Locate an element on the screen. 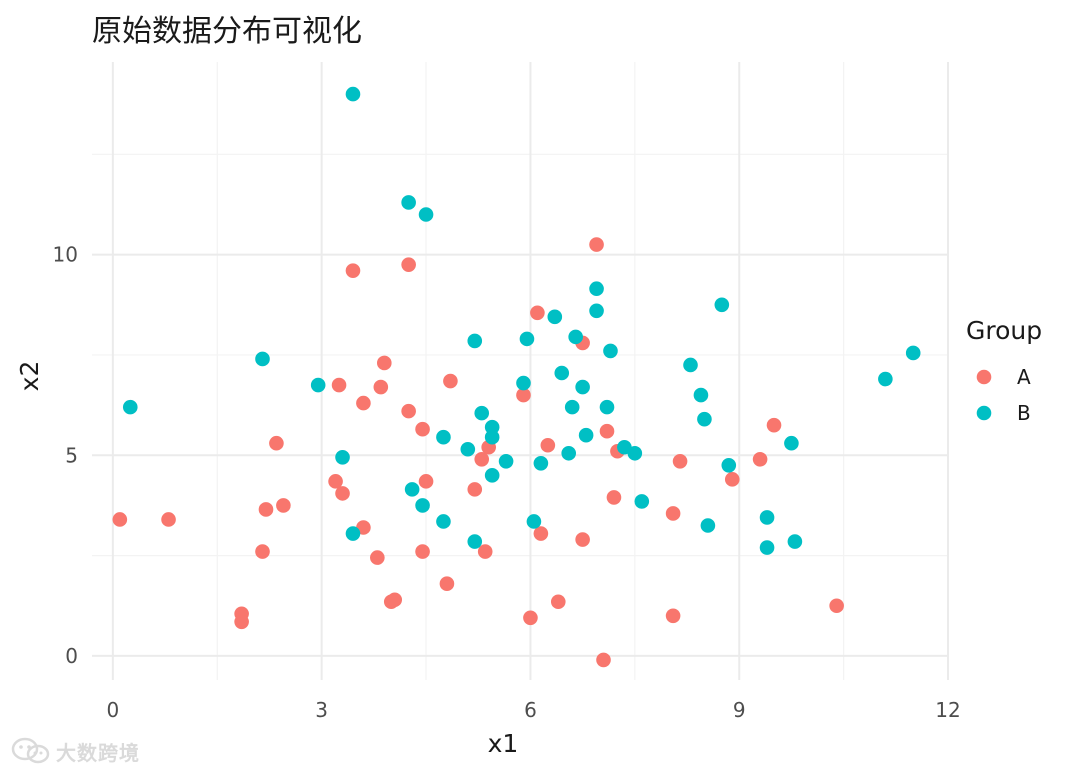 The image size is (1080, 771). wechat-icon is located at coordinates (30, 750).